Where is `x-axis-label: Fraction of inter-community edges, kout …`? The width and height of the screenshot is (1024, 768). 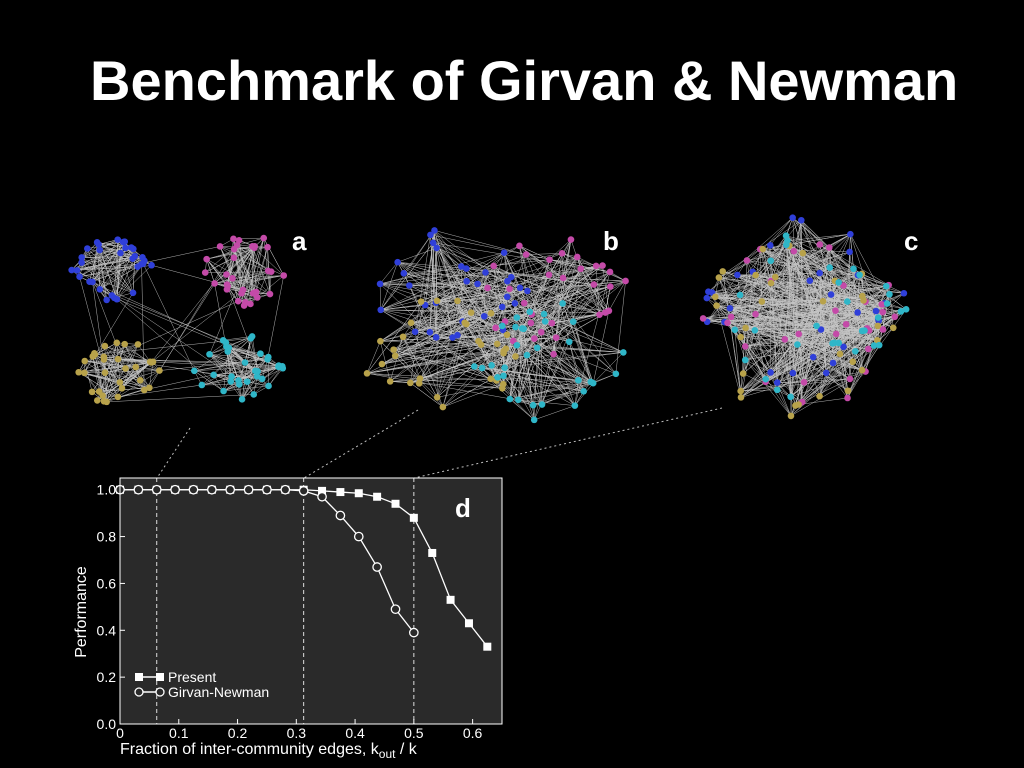
x-axis-label: Fraction of inter-community edges, kout … is located at coordinates (269, 751).